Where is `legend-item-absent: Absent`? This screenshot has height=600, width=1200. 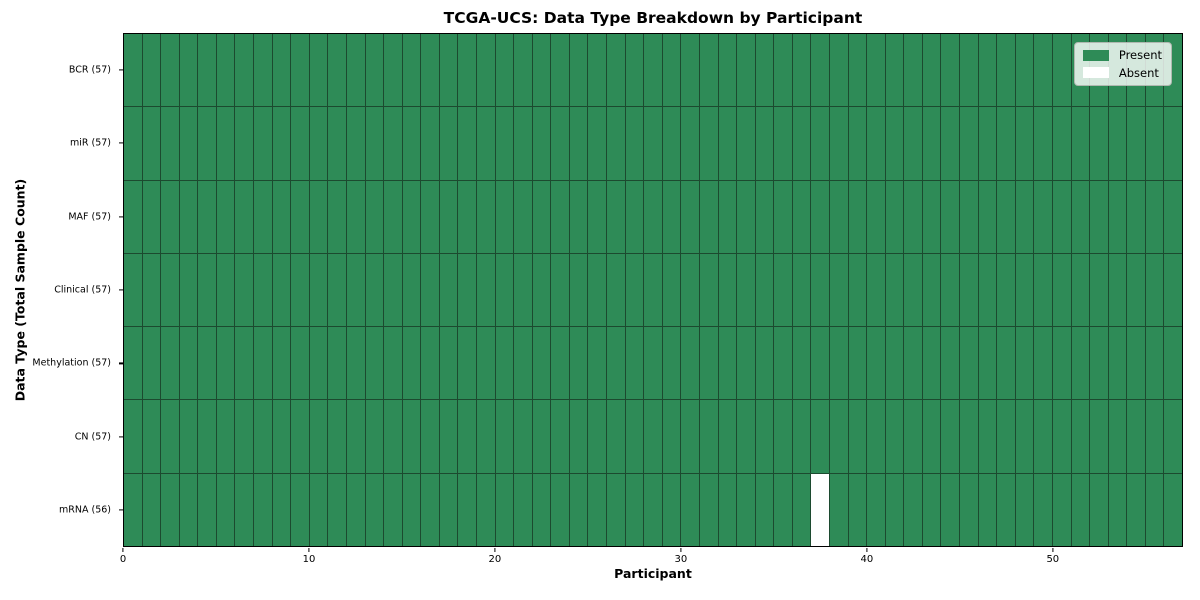
legend-item-absent: Absent is located at coordinates (1122, 73).